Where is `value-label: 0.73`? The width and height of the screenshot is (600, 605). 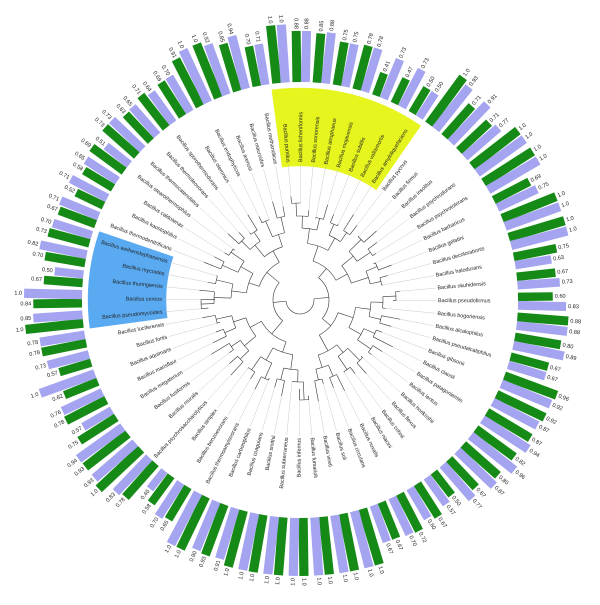
value-label: 0.73 is located at coordinates (425, 63).